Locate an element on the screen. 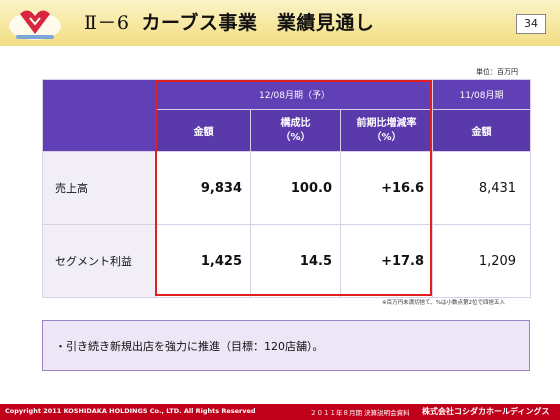 The height and width of the screenshot is (420, 560). composition-ratio: 100.0 is located at coordinates (295, 188).